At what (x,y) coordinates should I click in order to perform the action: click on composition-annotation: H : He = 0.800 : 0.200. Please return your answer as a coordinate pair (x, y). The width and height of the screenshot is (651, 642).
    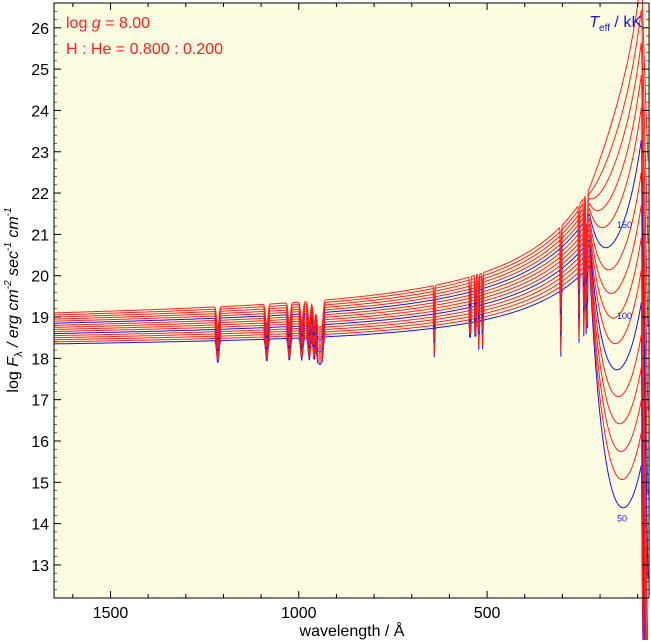
    Looking at the image, I should click on (144, 49).